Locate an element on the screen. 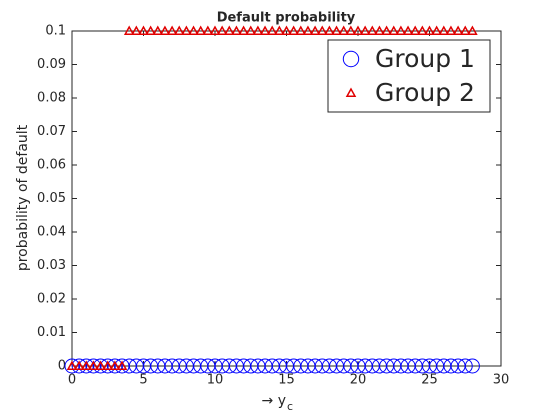 The image size is (554, 415). chart-title: Default probability is located at coordinates (286, 18).